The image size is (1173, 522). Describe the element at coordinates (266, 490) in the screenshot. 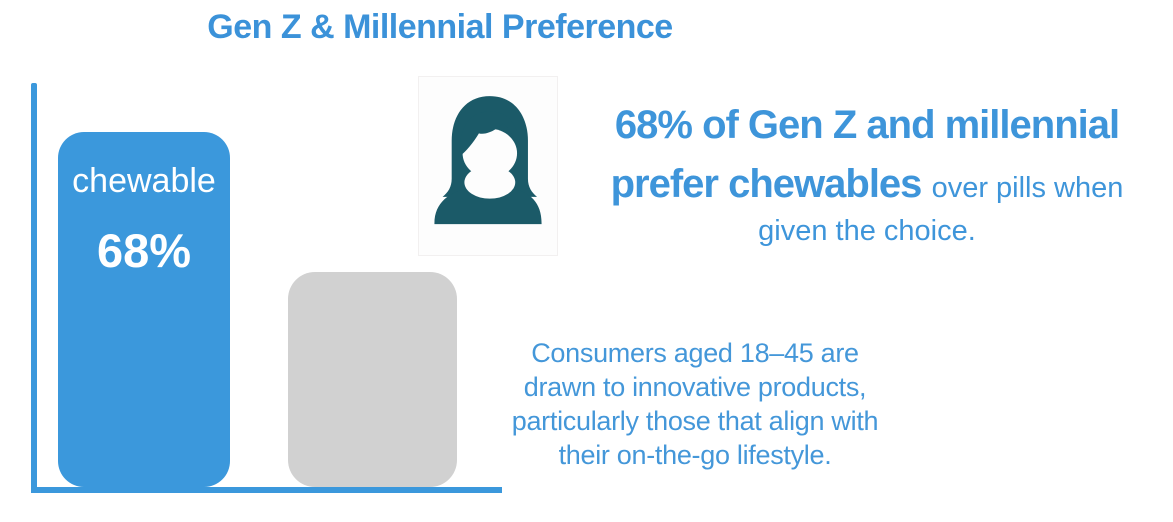

I see `chart-x-axis` at that location.